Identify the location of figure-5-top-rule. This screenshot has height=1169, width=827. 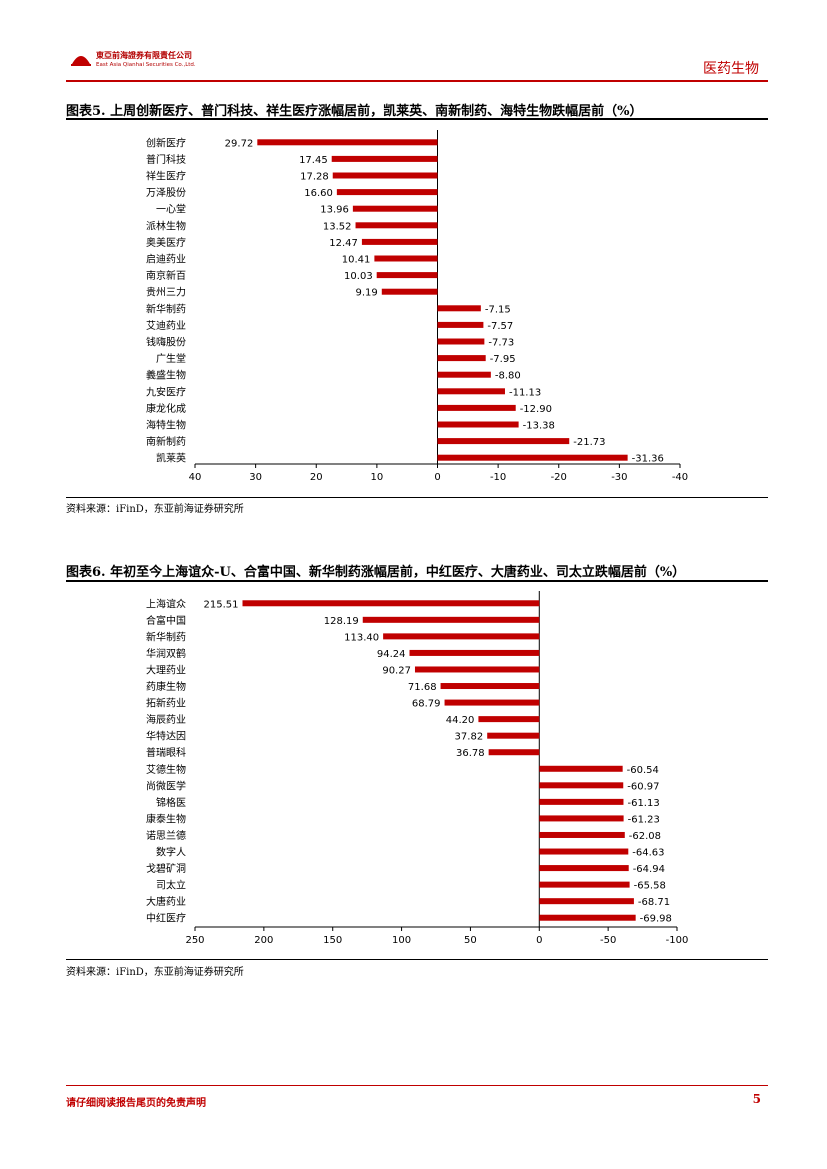
(417, 119).